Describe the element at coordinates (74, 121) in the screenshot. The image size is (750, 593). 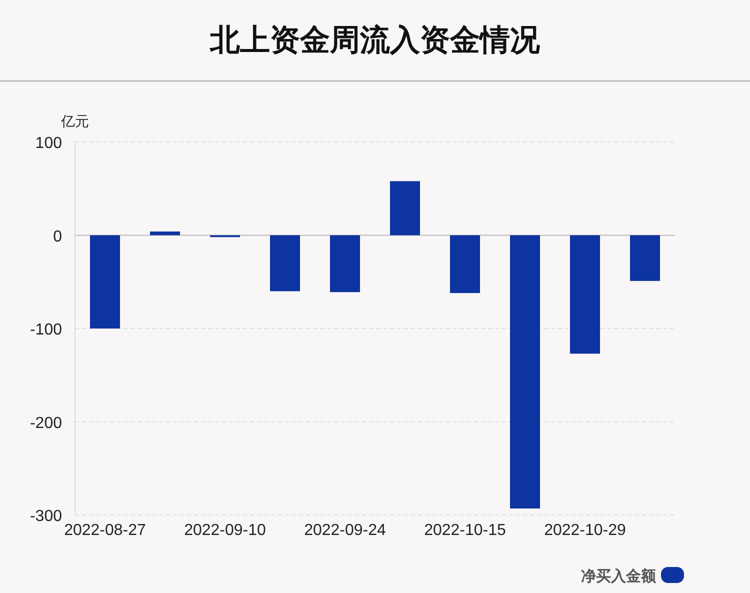
I see `y-axis-title: 亿元` at that location.